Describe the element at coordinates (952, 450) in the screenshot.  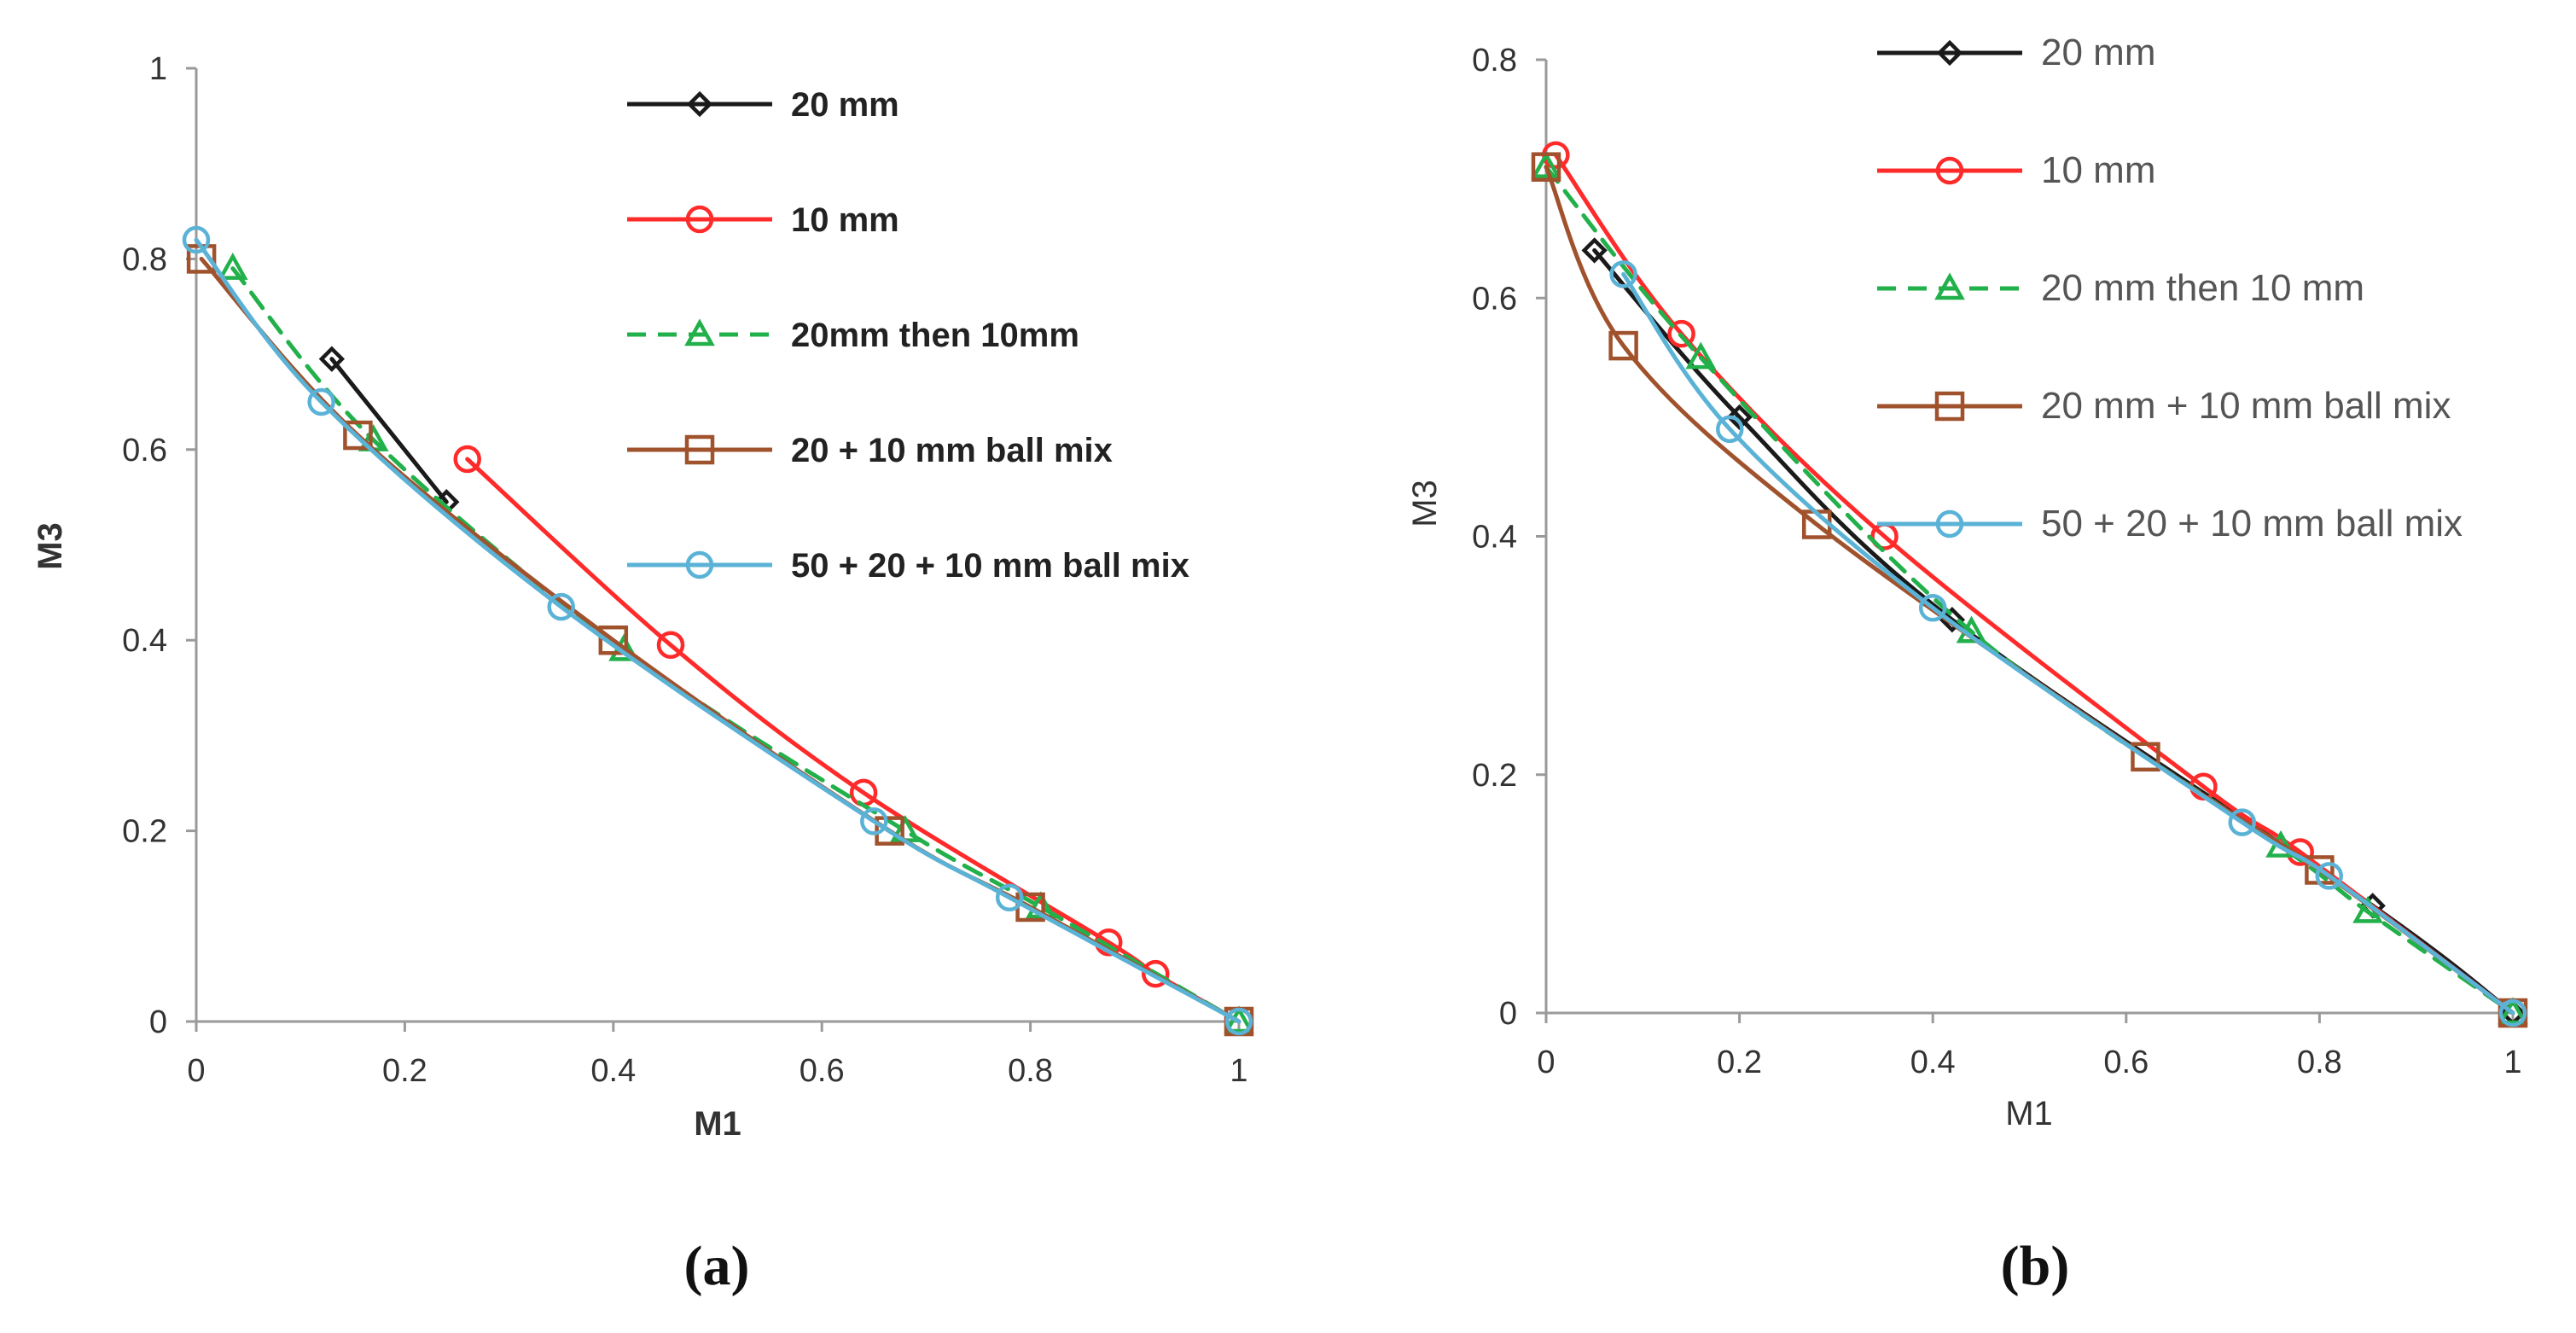
I see `legend-entry: 20 + 10 mm ball mix` at that location.